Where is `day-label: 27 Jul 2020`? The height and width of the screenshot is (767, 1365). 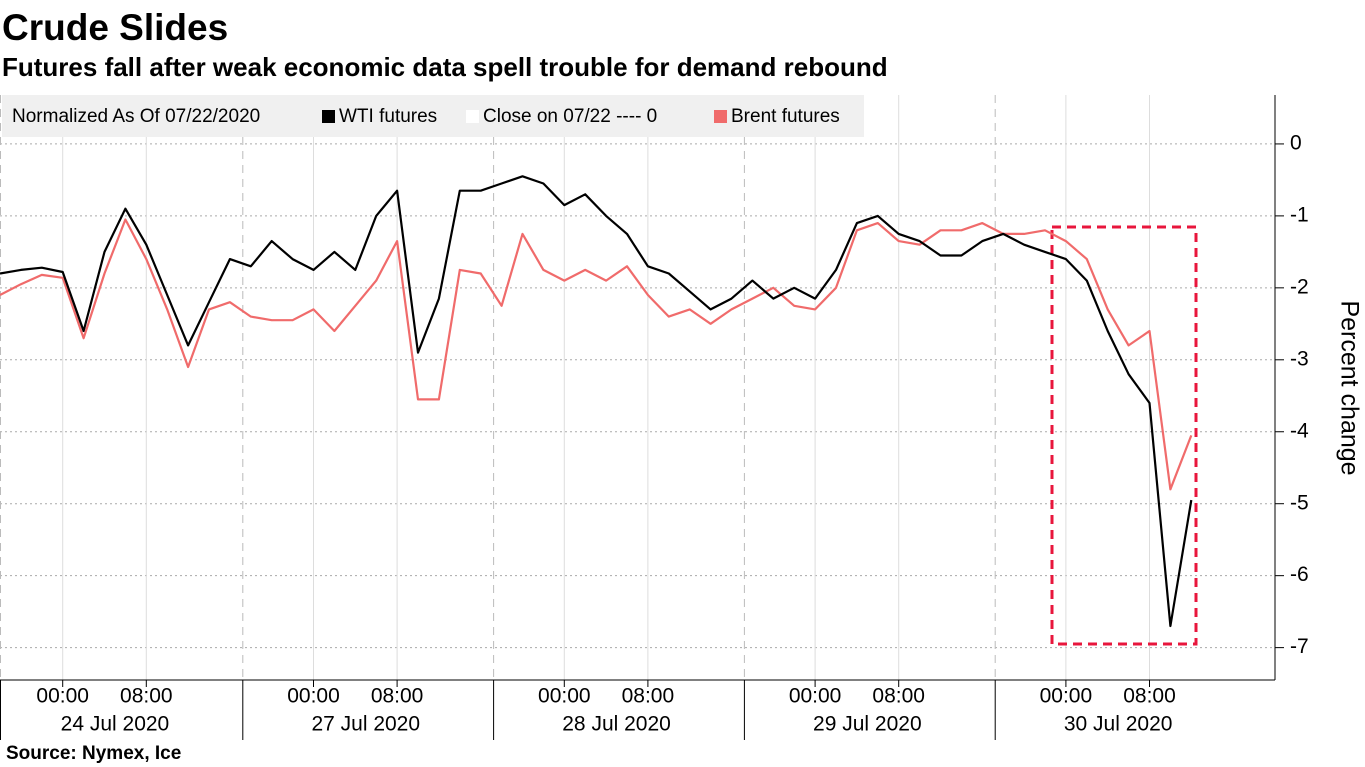 day-label: 27 Jul 2020 is located at coordinates (365, 724).